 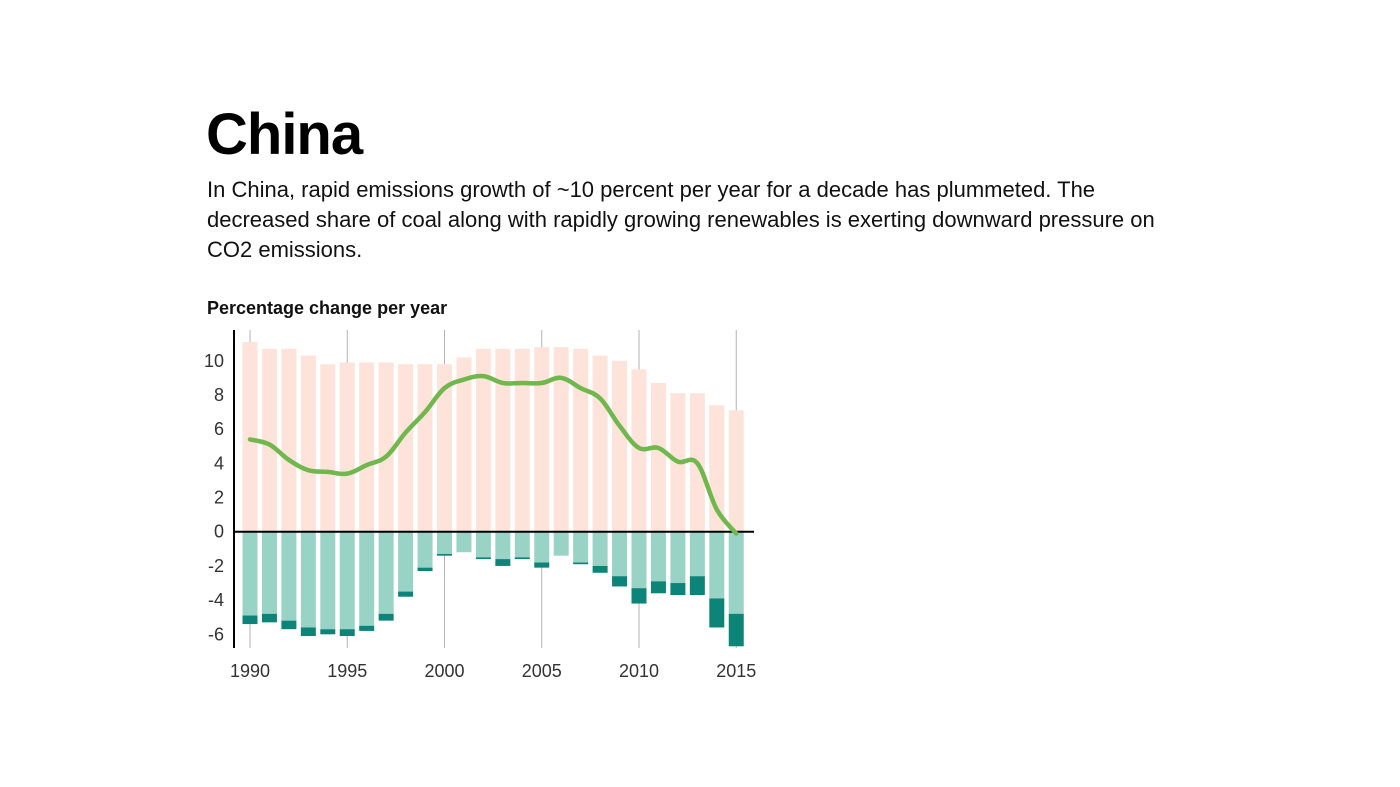 What do you see at coordinates (658, 457) in the screenshot?
I see `bar-positive-2011` at bounding box center [658, 457].